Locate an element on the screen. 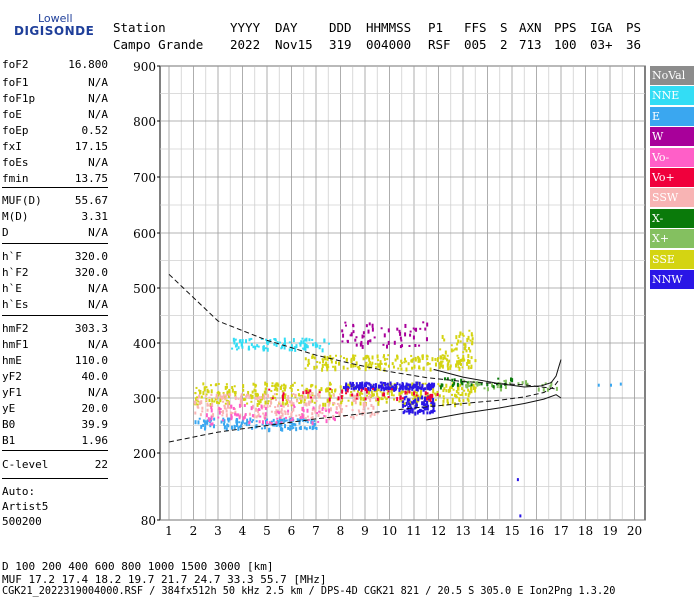  y-tick-label: 300 is located at coordinates (144, 399).